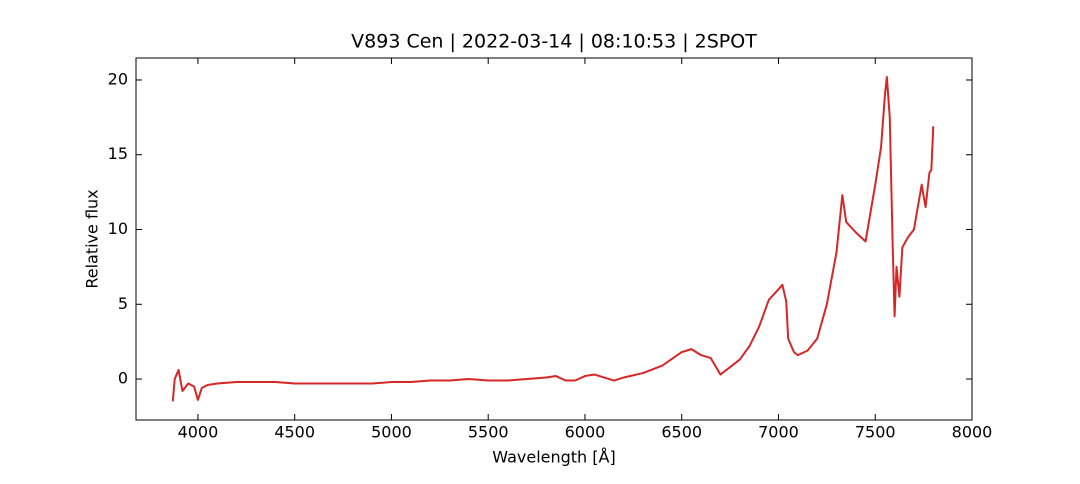 The height and width of the screenshot is (484, 1080). Describe the element at coordinates (118, 153) in the screenshot. I see `y-tick-label: 15` at that location.